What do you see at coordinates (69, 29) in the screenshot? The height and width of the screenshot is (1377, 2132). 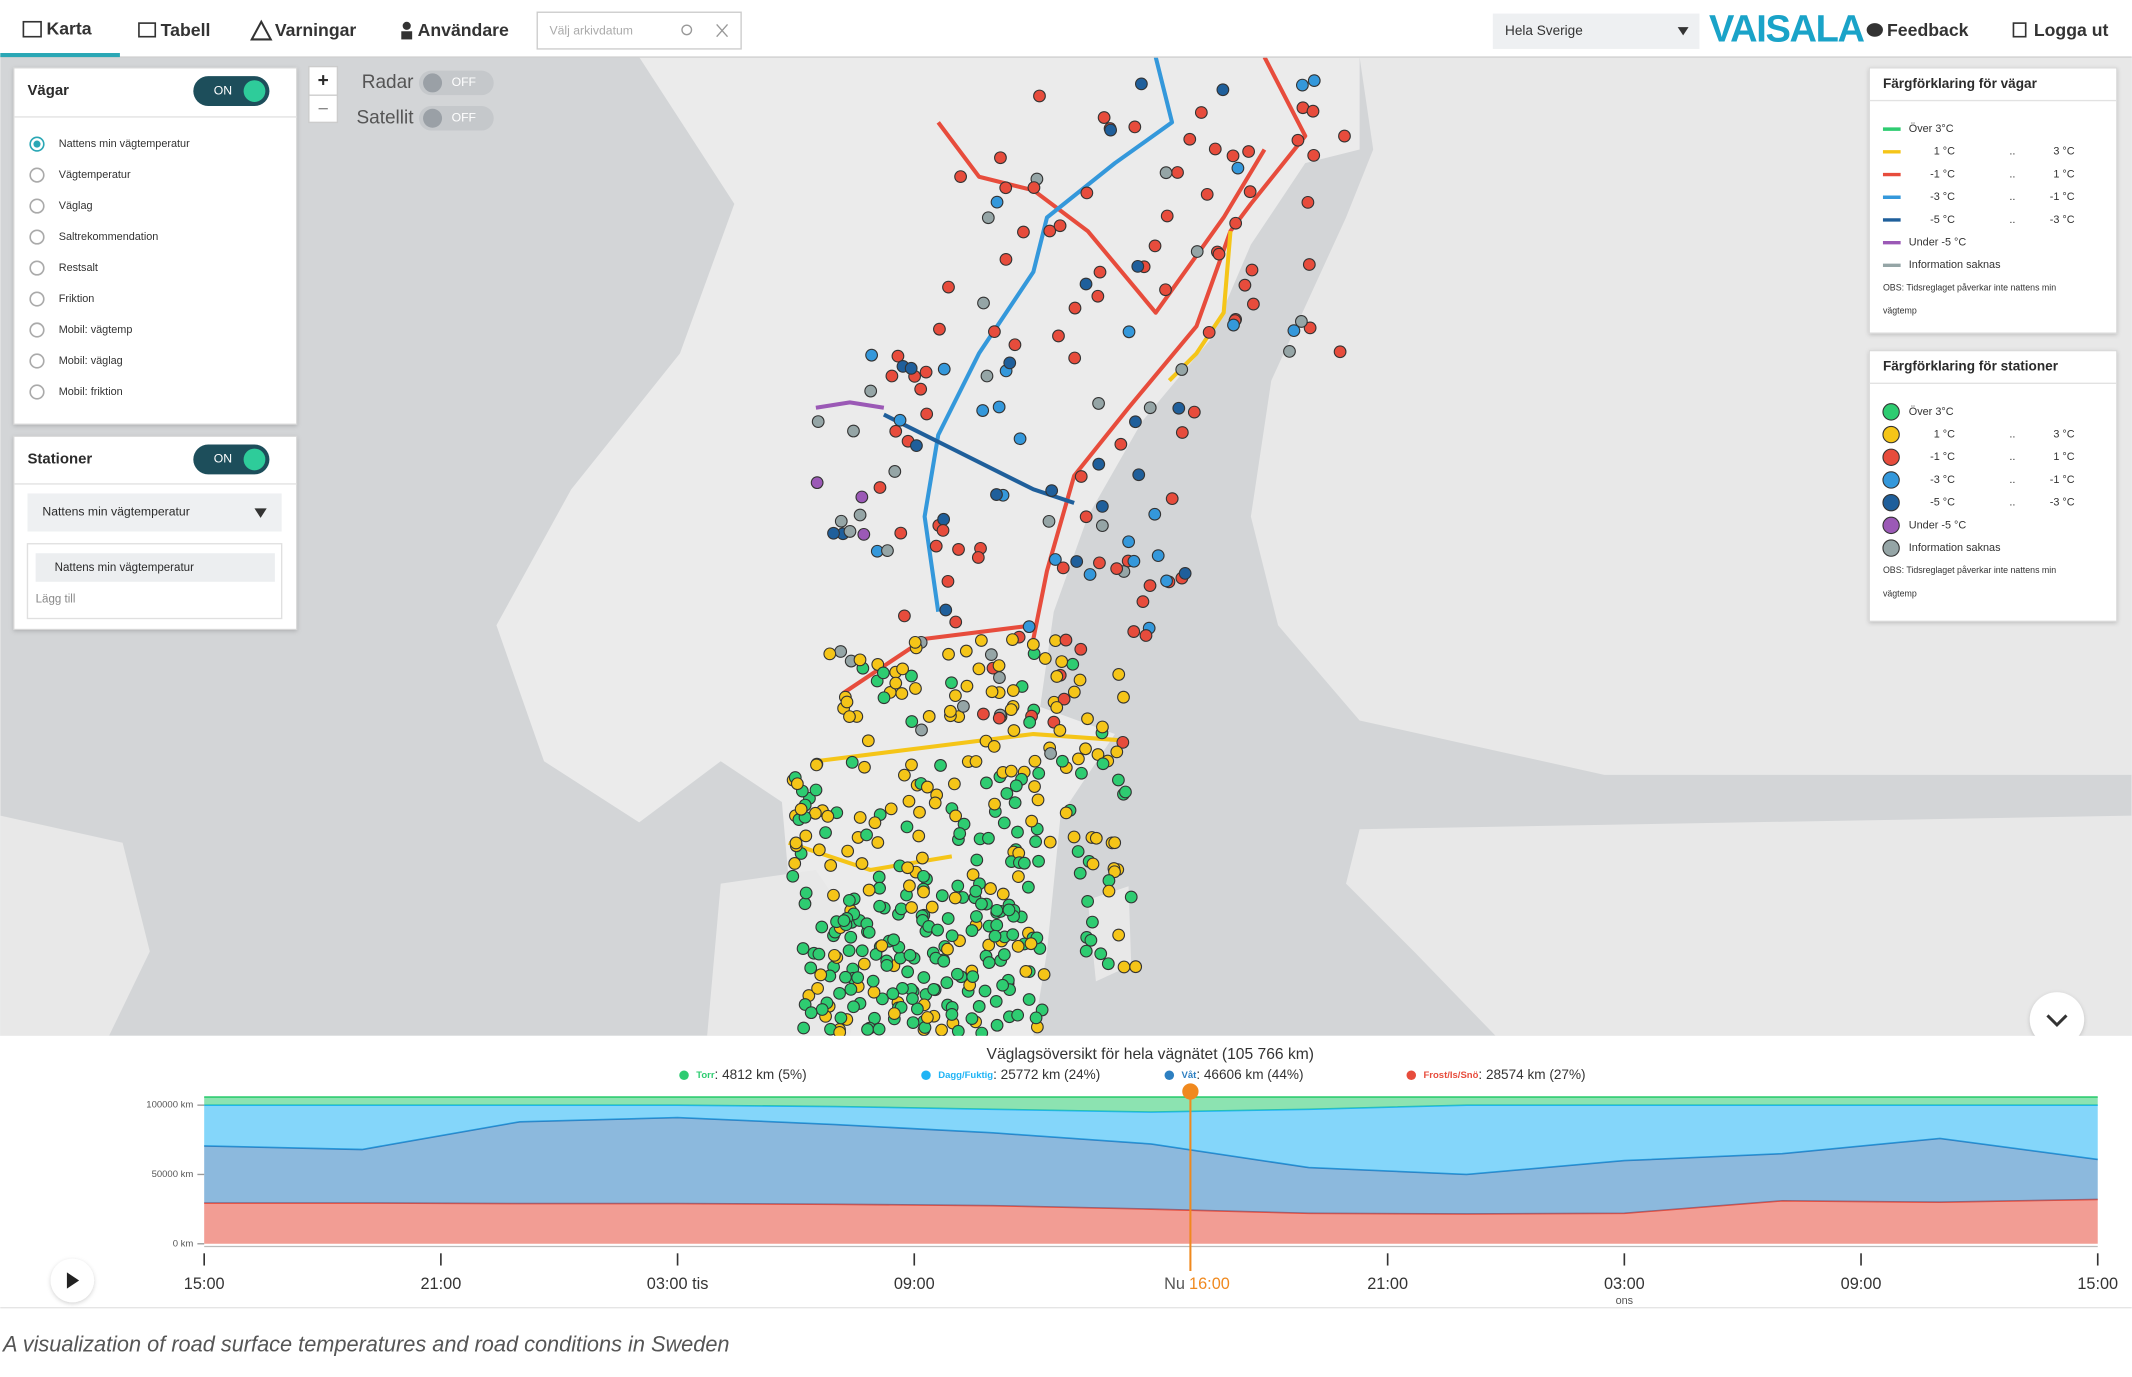 I see `tab: Karta` at bounding box center [69, 29].